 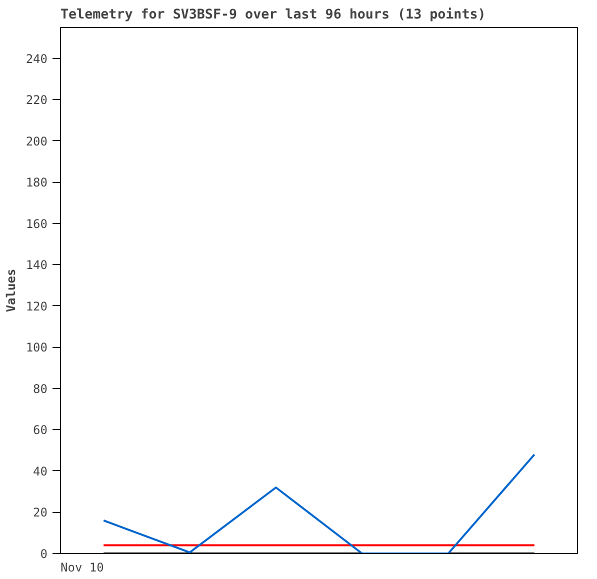 What do you see at coordinates (37, 347) in the screenshot?
I see `y-tick-label: 100` at bounding box center [37, 347].